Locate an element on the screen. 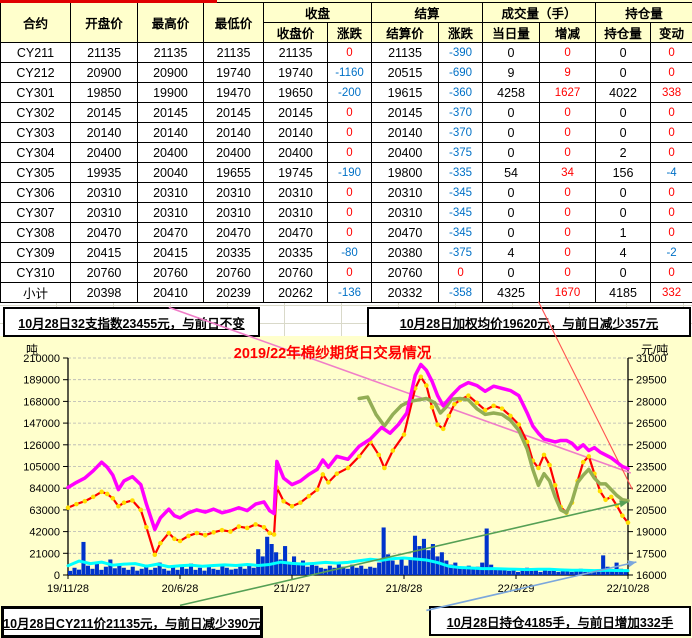 Image resolution: width=692 pixels, height=638 pixels. close-cell: 19745 is located at coordinates (296, 173).